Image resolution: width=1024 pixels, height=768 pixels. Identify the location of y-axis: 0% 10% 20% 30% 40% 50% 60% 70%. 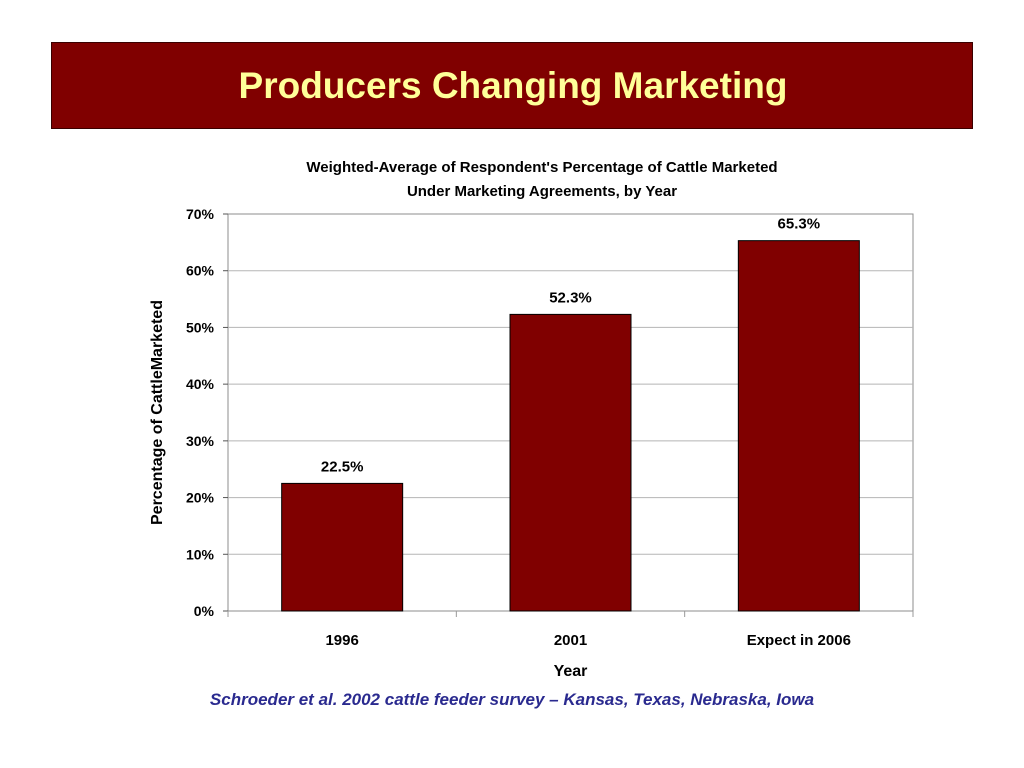
(207, 412).